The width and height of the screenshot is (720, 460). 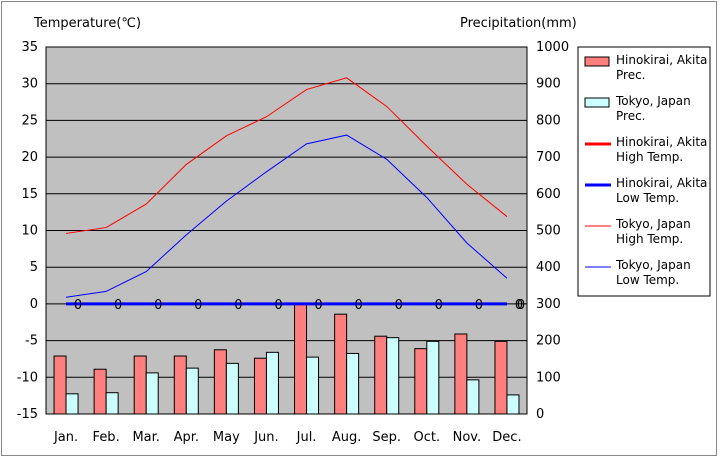 What do you see at coordinates (518, 23) in the screenshot?
I see `right-axis-title: Precipitation(mm)` at bounding box center [518, 23].